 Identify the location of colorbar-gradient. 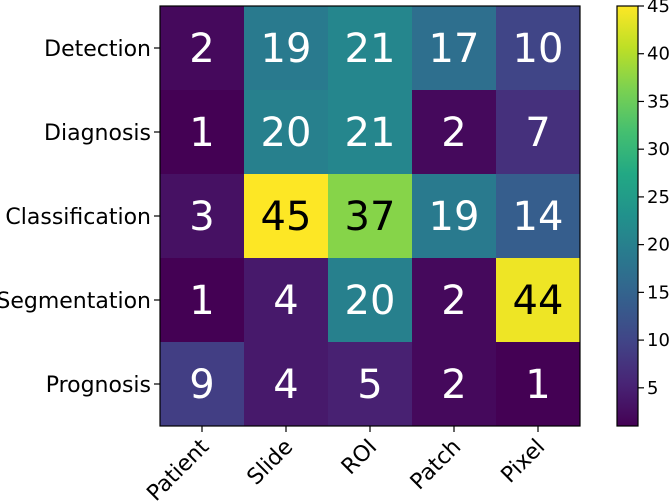
(627, 216).